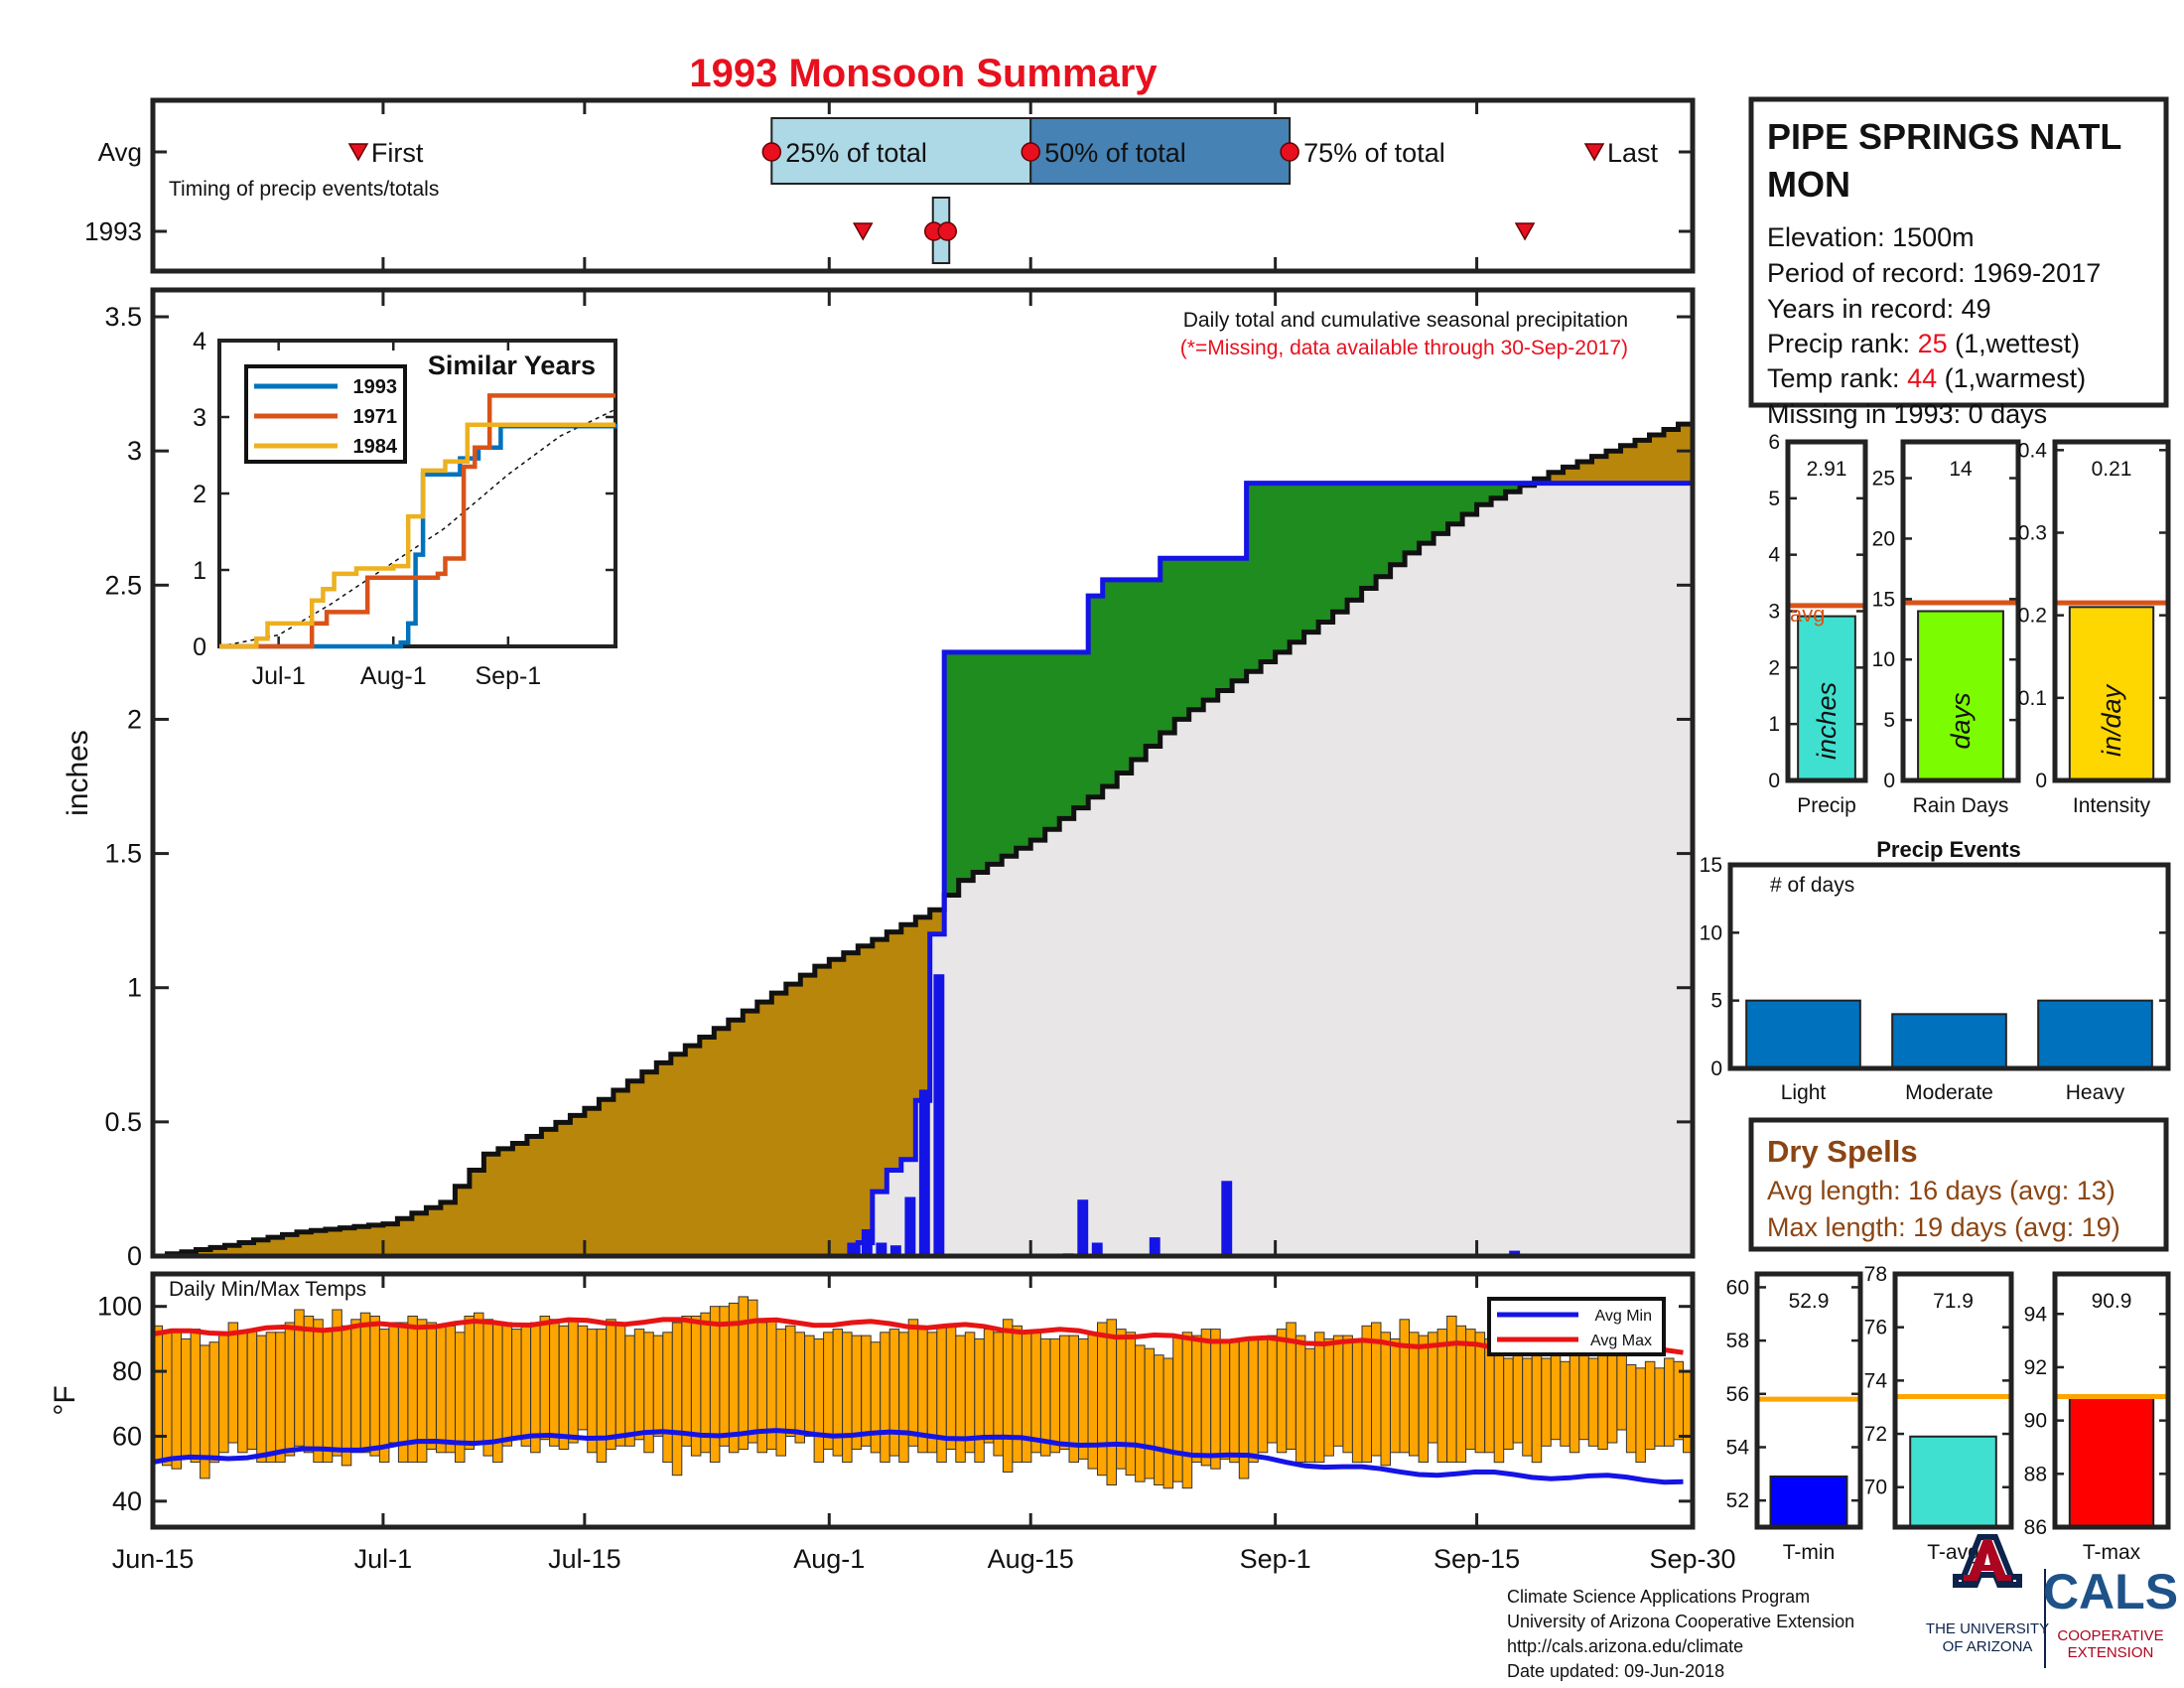 The height and width of the screenshot is (1688, 2184). What do you see at coordinates (1923, 343) in the screenshot?
I see `precip-rank: Precip rank: 25 (1,wettest)` at bounding box center [1923, 343].